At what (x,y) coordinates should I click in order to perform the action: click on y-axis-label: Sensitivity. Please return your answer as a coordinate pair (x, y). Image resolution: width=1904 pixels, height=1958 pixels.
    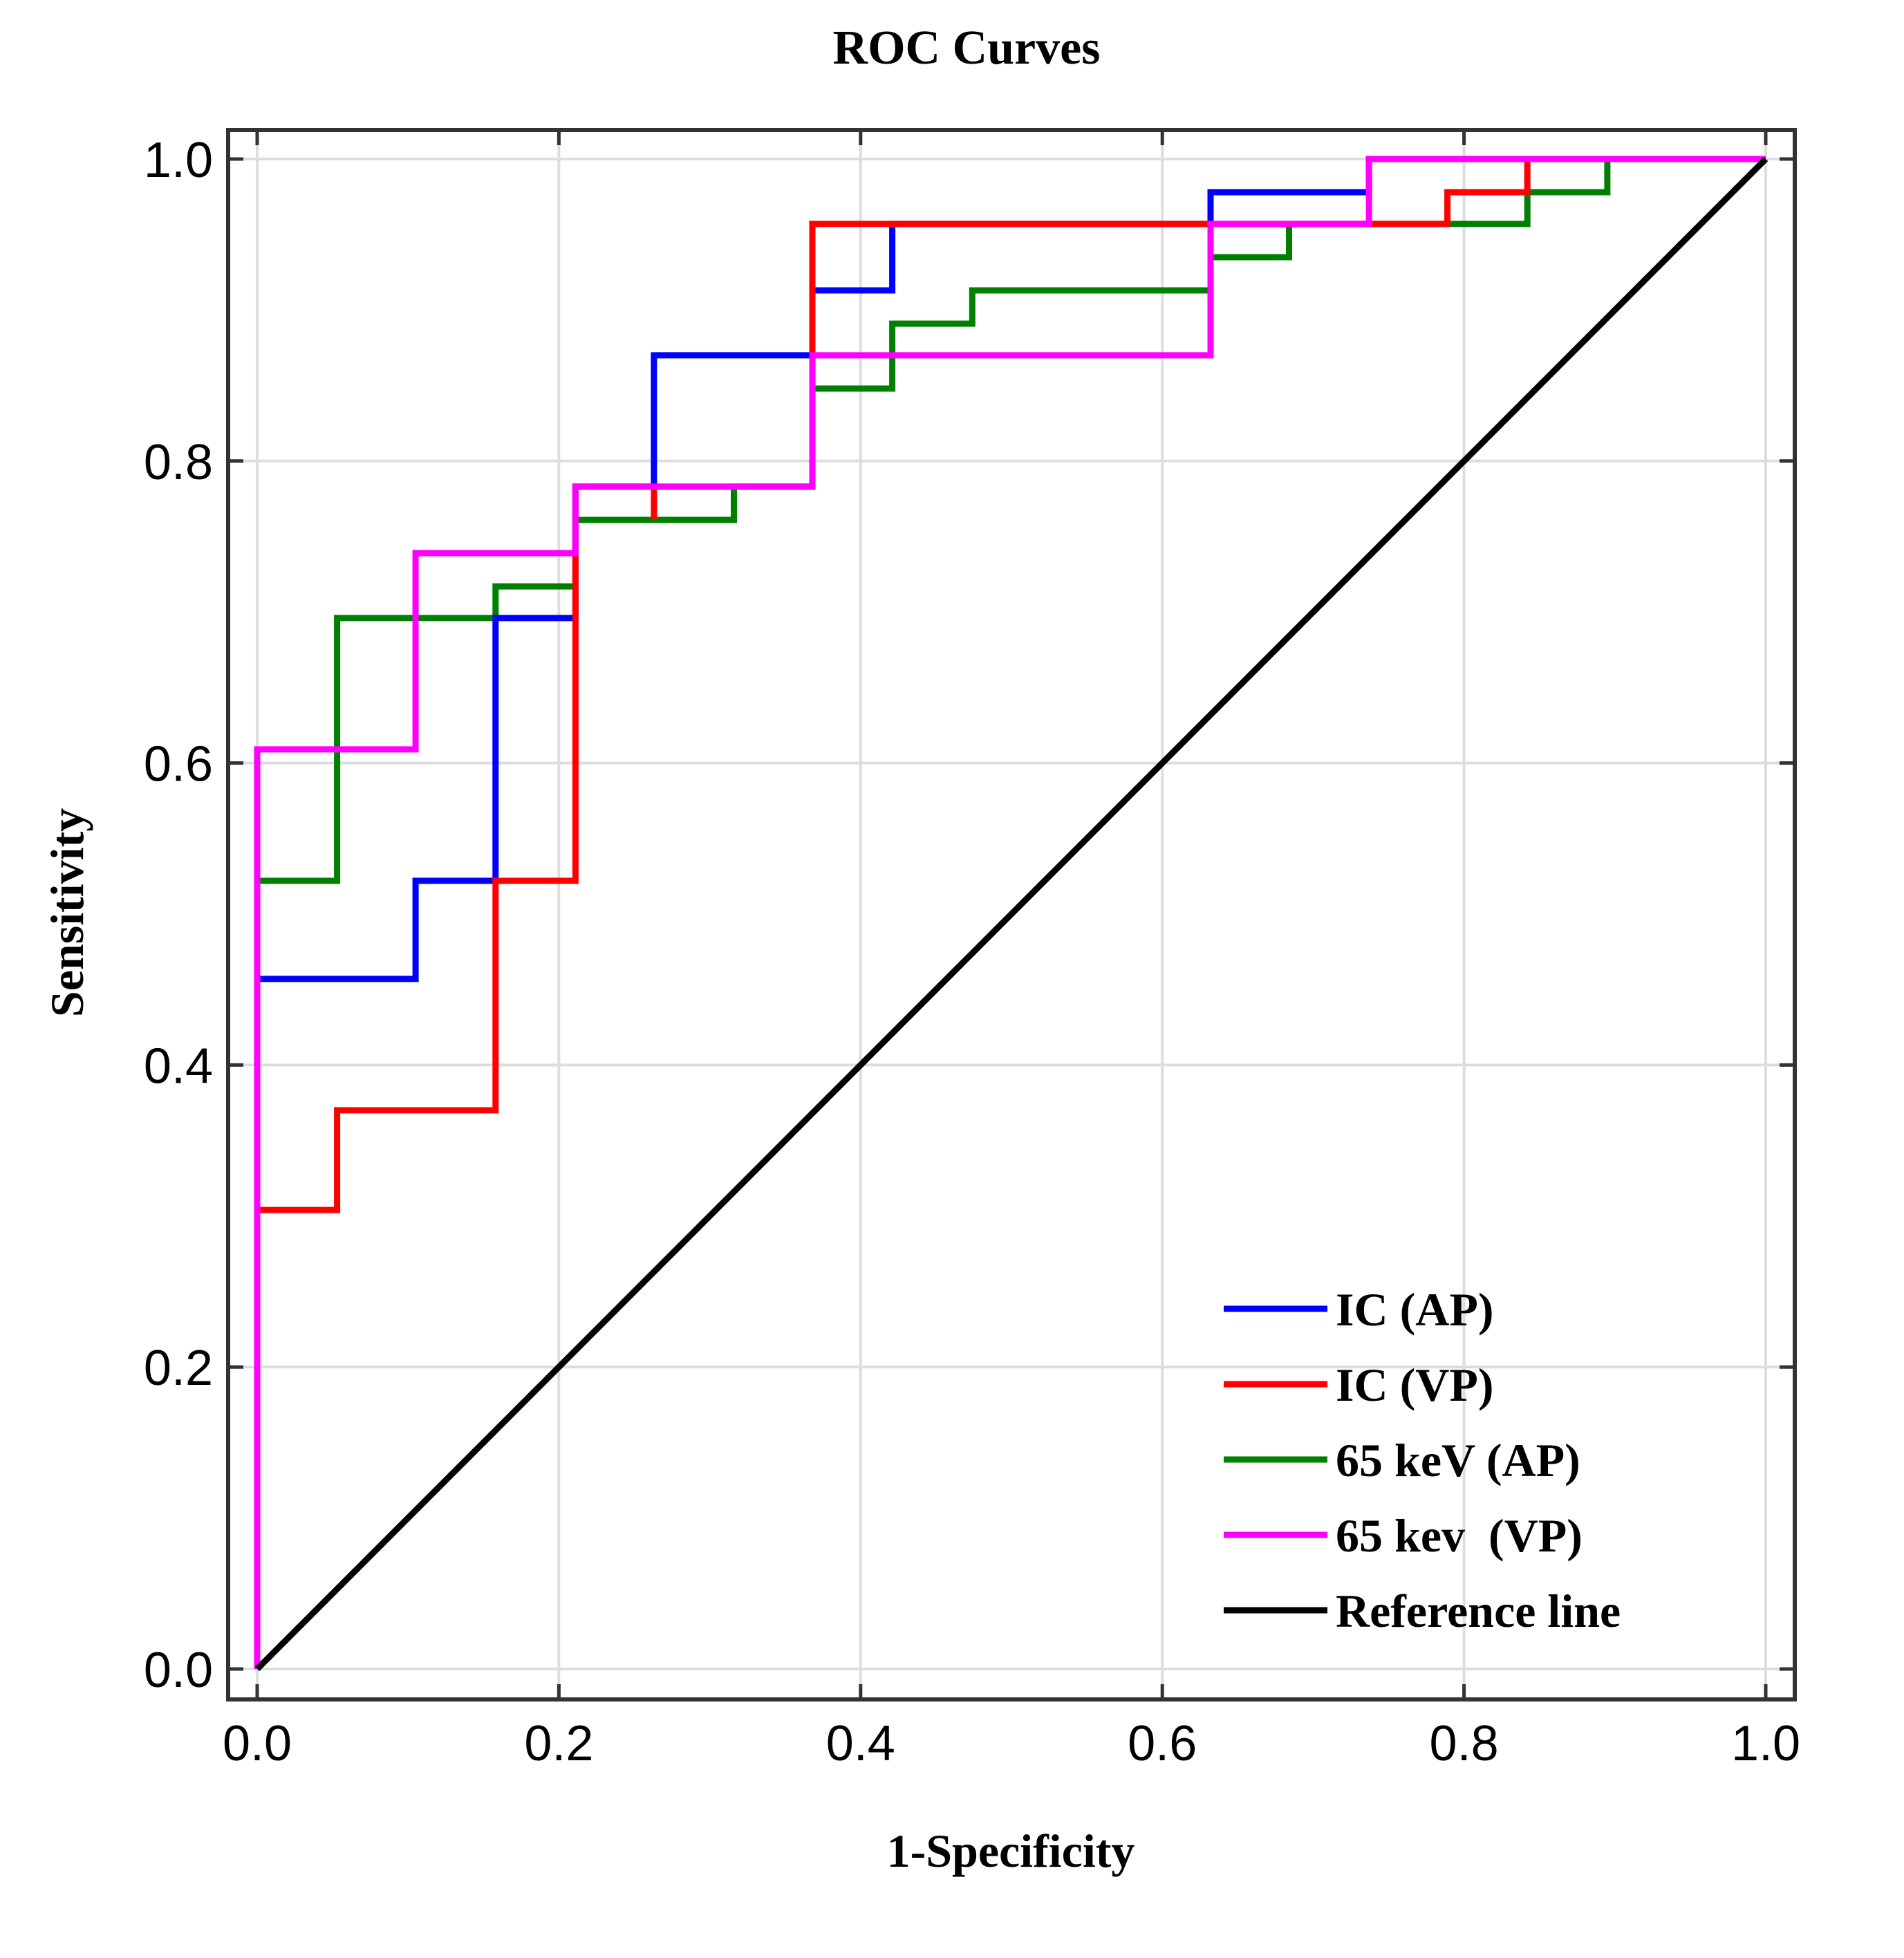
    Looking at the image, I should click on (67, 912).